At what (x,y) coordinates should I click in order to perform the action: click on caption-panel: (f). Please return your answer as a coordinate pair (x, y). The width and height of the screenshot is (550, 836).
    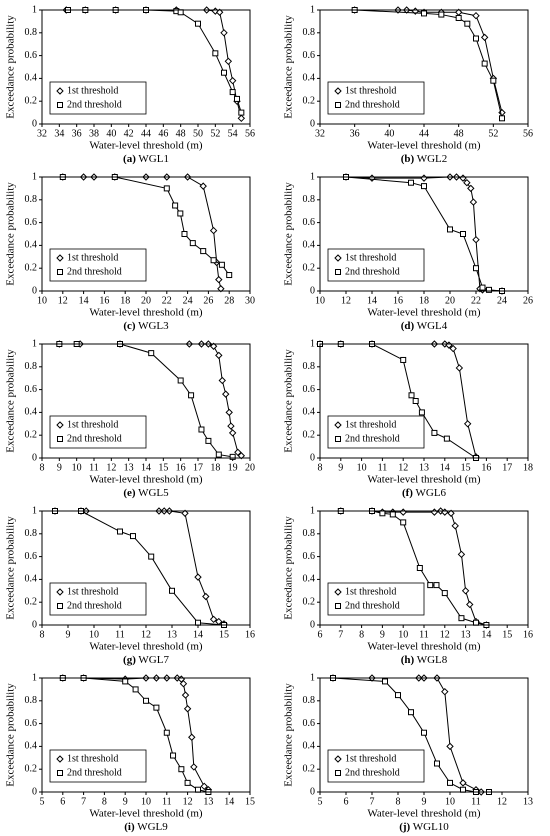
    Looking at the image, I should click on (407, 493).